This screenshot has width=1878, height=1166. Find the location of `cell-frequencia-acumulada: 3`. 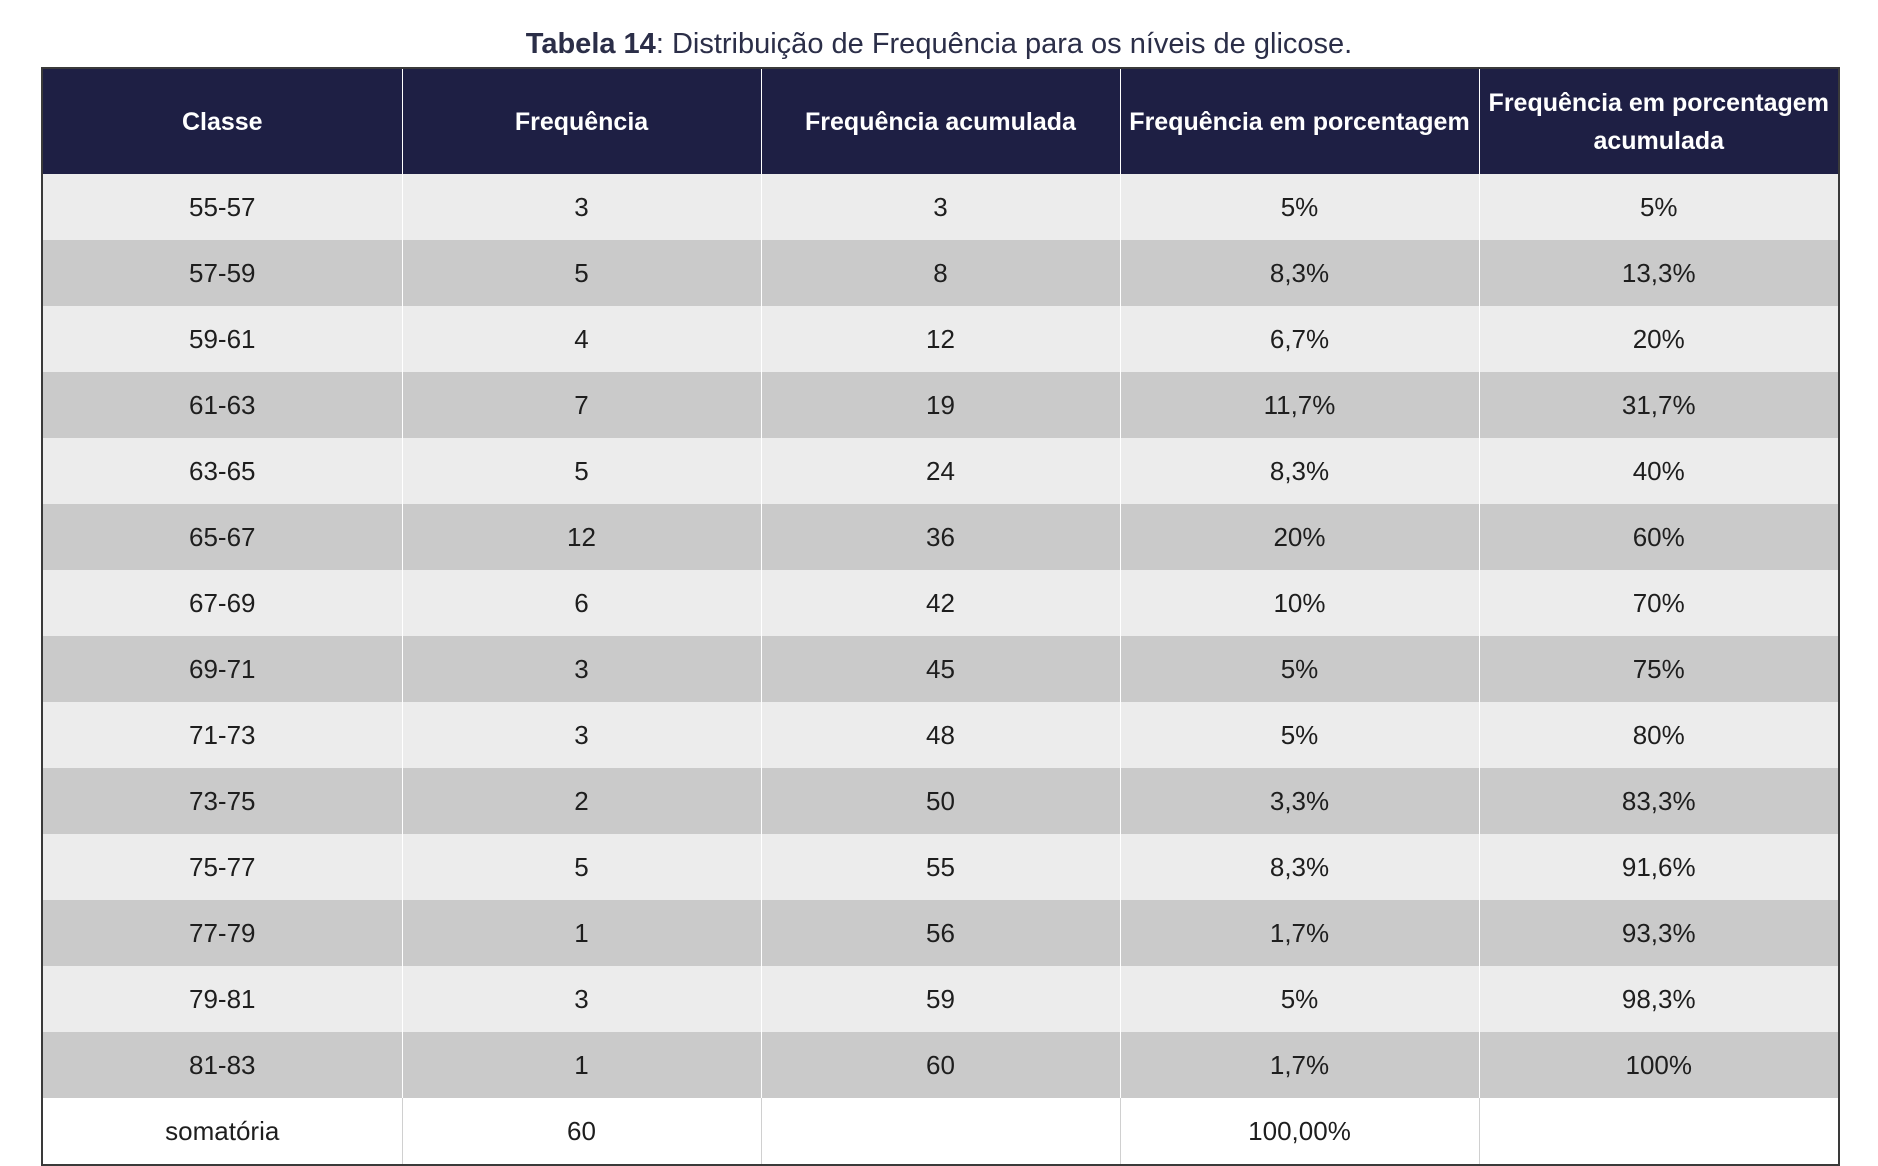

cell-frequencia-acumulada: 3 is located at coordinates (940, 207).